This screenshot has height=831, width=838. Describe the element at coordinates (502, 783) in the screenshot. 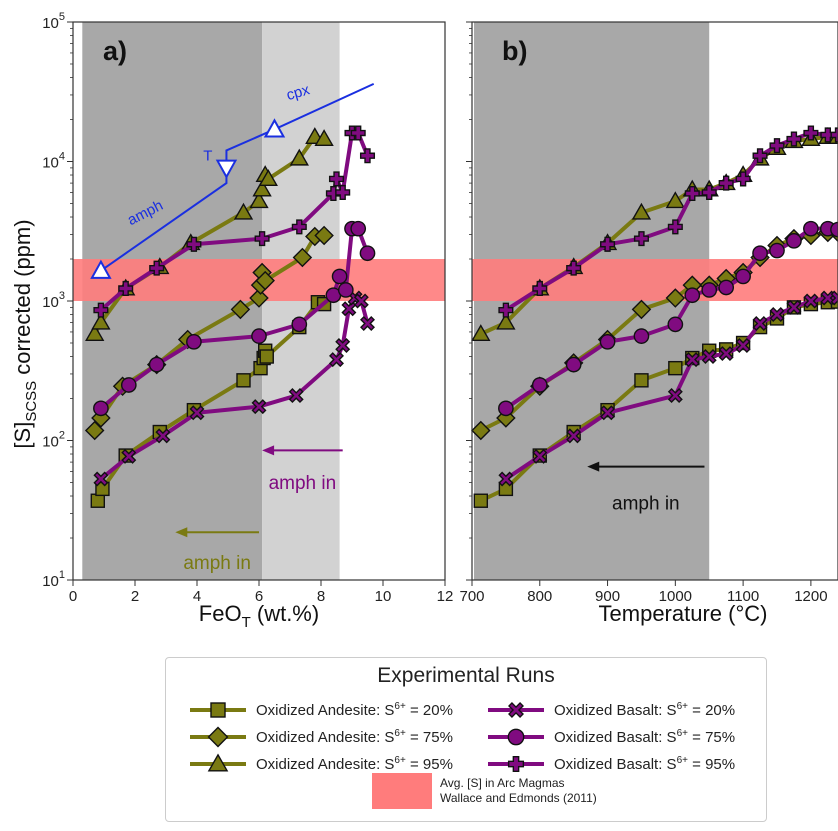

I see `legend-arc-band-label-1: Avg. [S] in Arc Magmas` at that location.